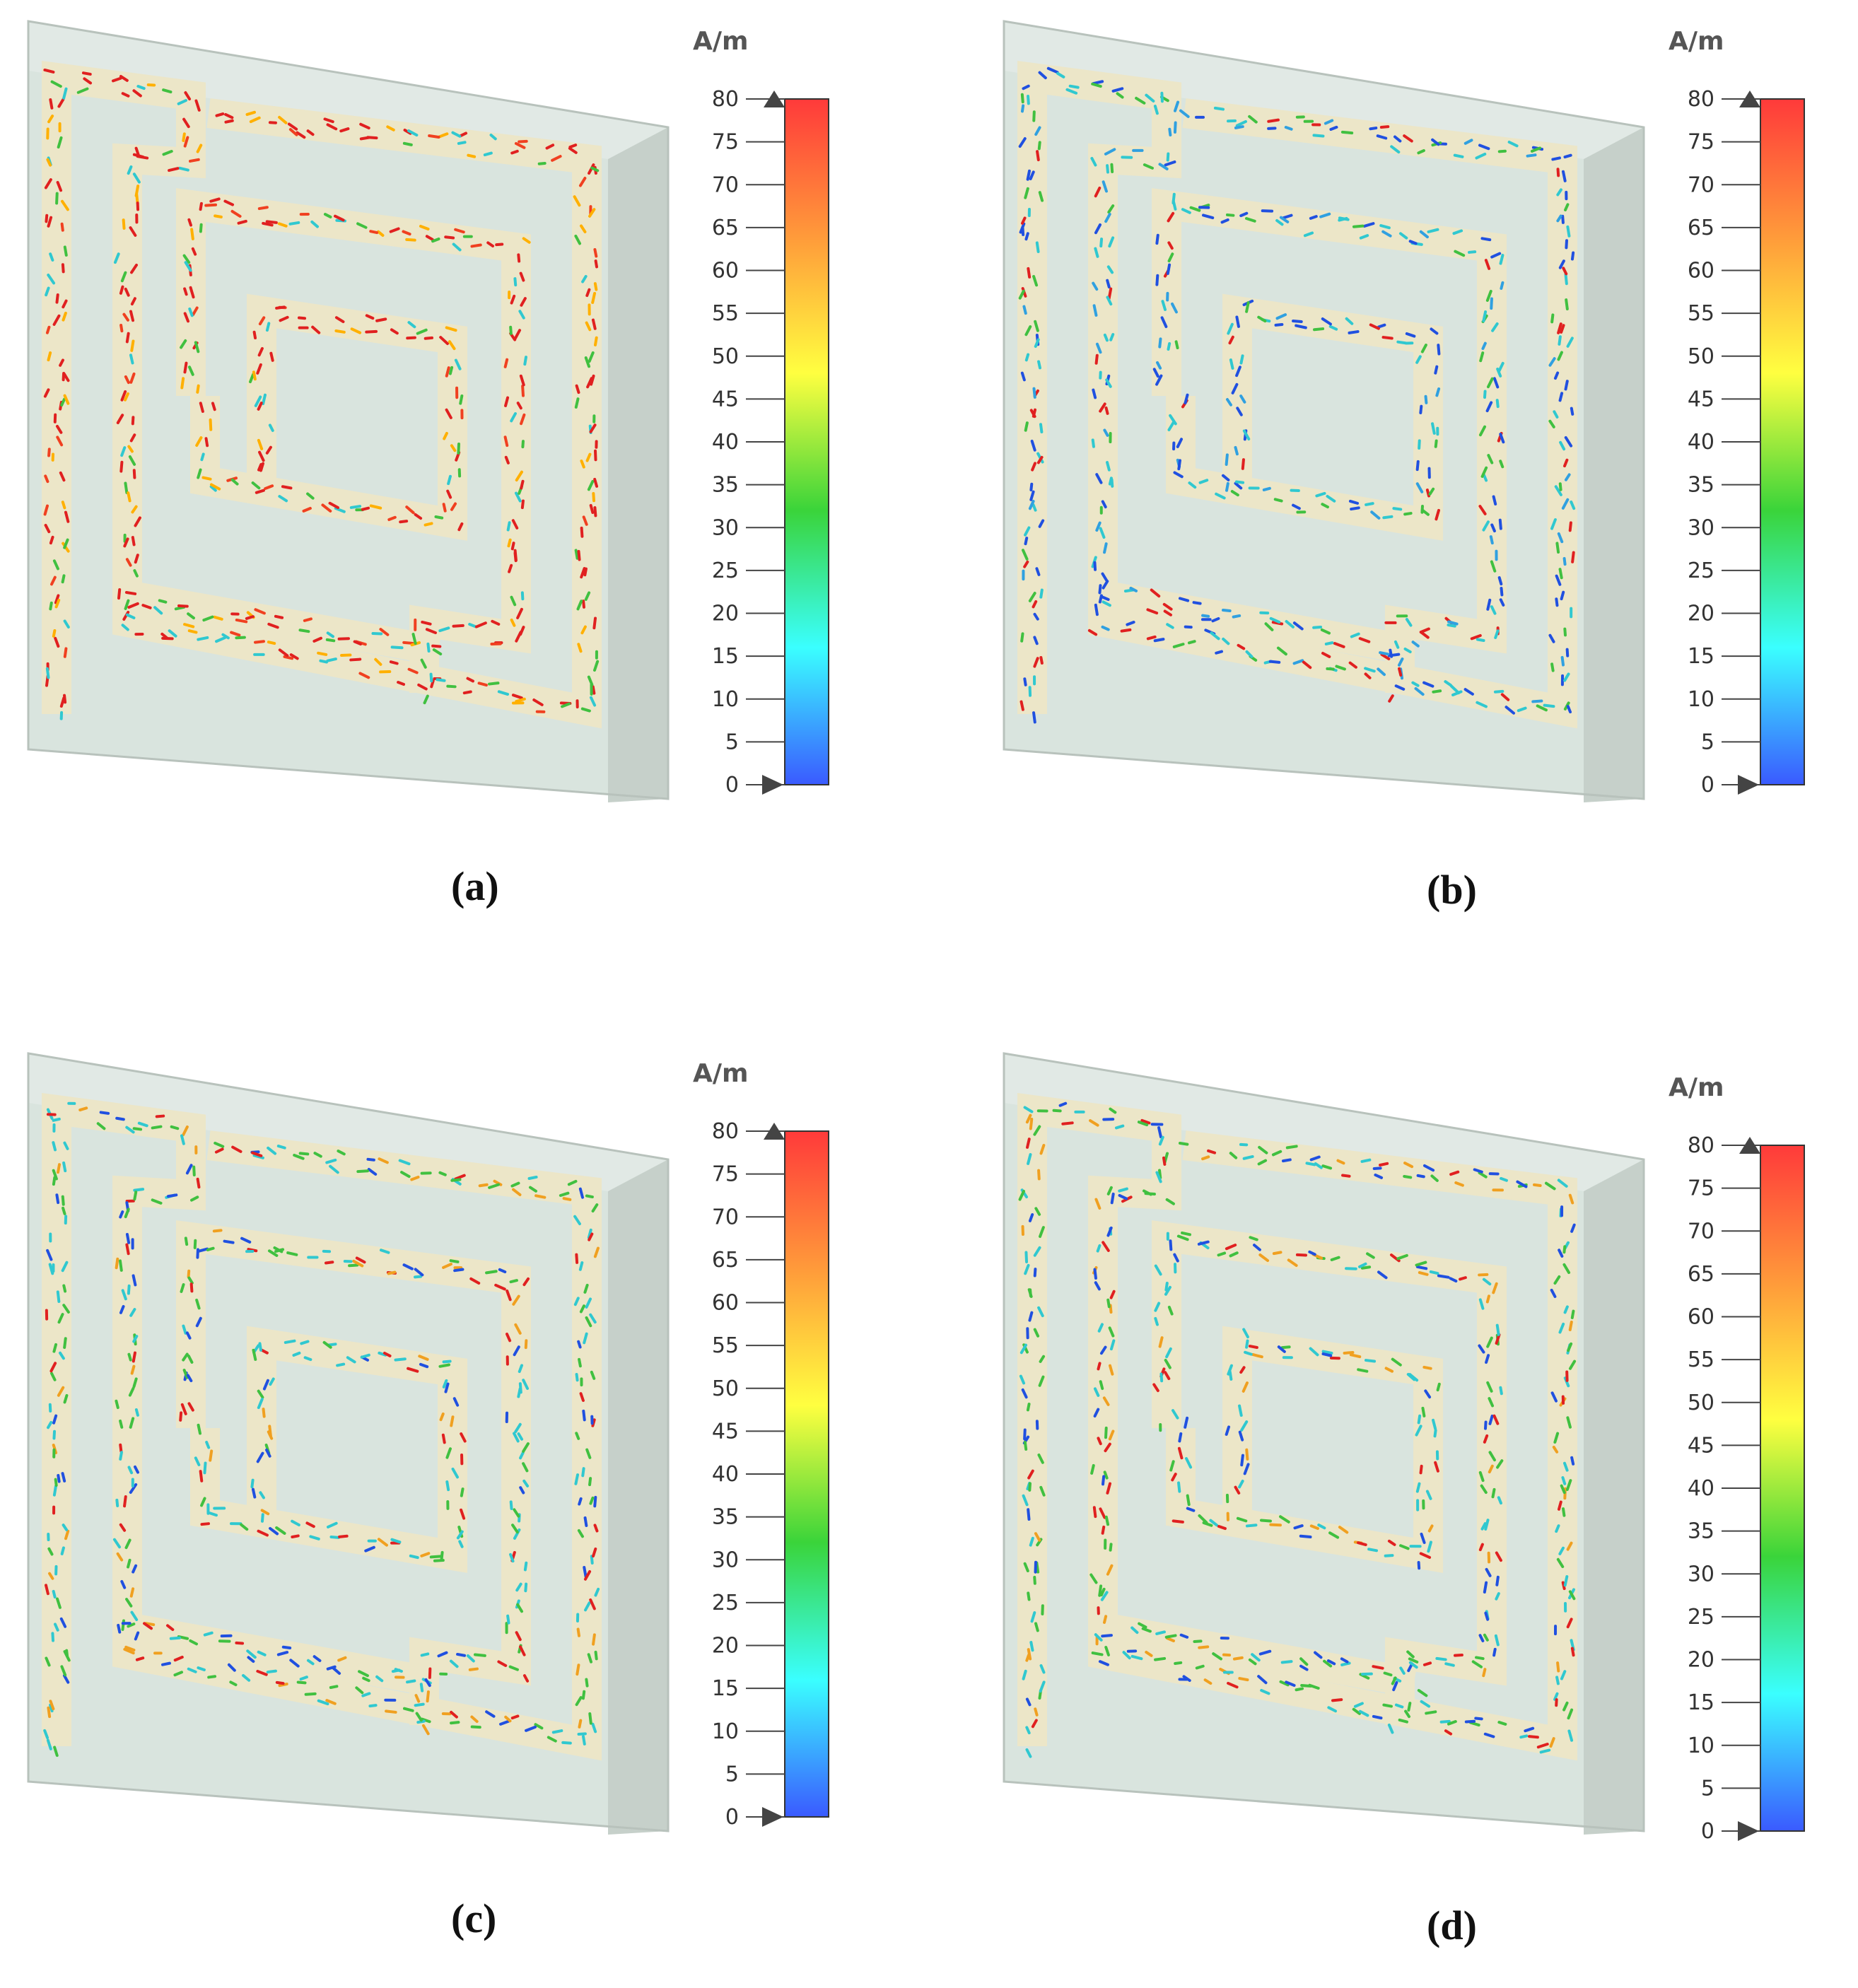 The width and height of the screenshot is (1858, 1988). I want to click on current-distribution-a, so click(348, 411).